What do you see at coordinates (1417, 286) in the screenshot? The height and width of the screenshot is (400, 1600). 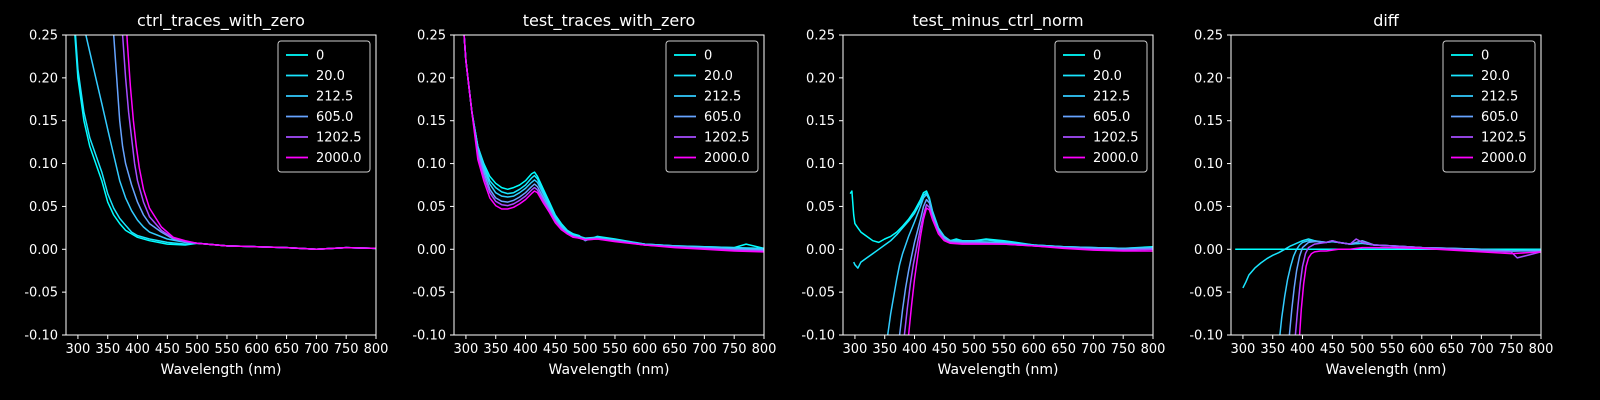 I see `series-line-1202.5` at bounding box center [1417, 286].